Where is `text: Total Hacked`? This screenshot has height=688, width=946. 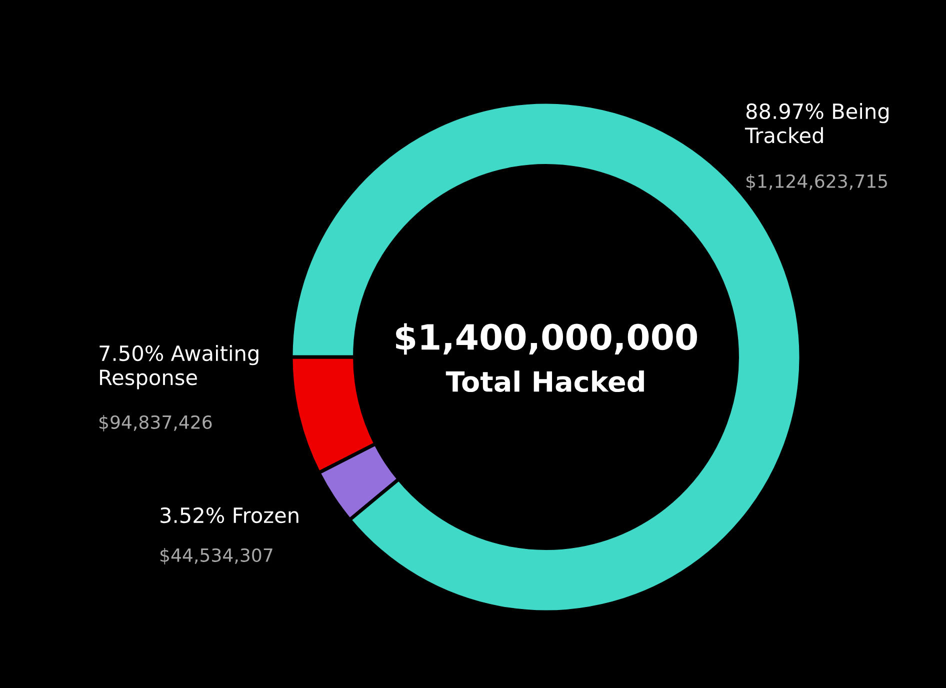 text: Total Hacked is located at coordinates (545, 381).